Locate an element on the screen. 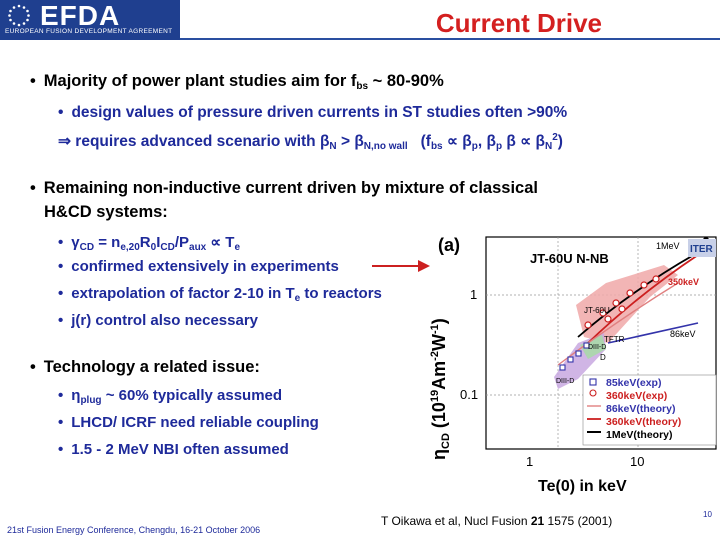  annot-tftr: TFTR is located at coordinates (614, 339).